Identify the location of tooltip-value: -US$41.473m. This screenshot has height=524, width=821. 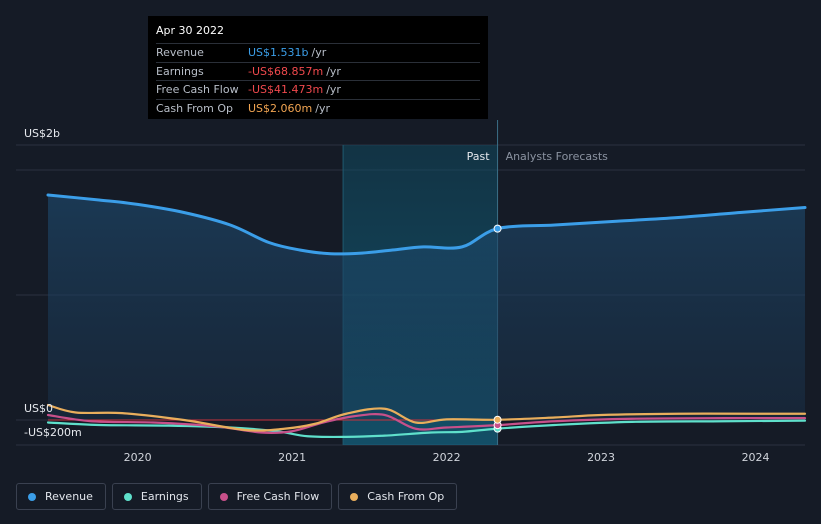
(286, 90).